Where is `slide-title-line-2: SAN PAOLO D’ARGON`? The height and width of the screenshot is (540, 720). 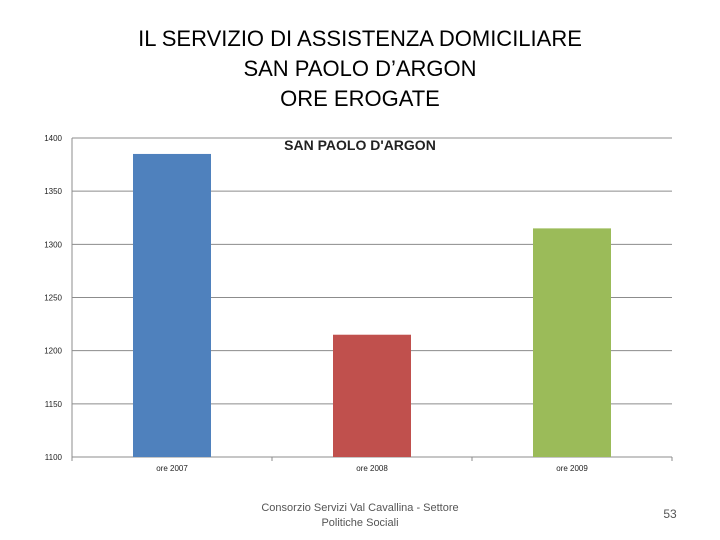
slide-title-line-2: SAN PAOLO D’ARGON is located at coordinates (360, 68).